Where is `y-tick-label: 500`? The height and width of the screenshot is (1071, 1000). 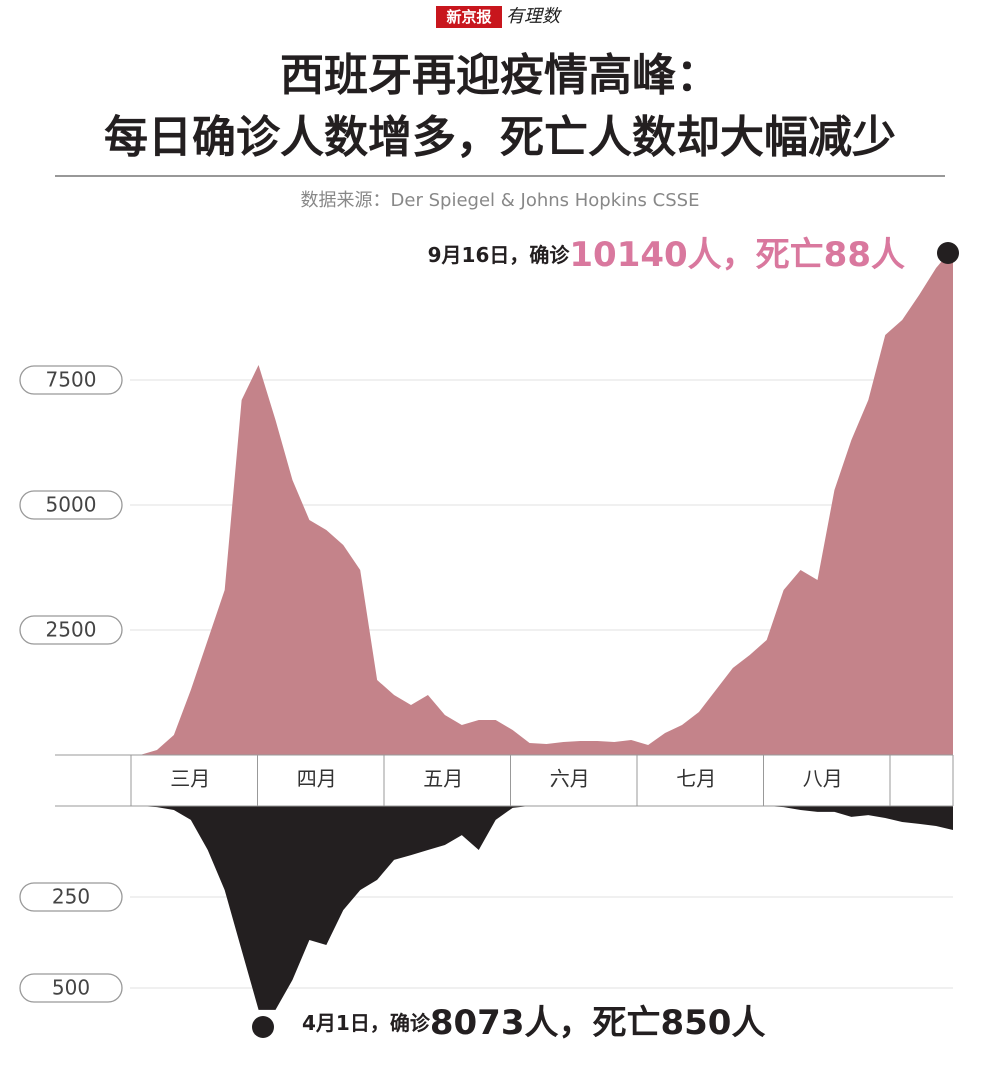 y-tick-label: 500 is located at coordinates (71, 988).